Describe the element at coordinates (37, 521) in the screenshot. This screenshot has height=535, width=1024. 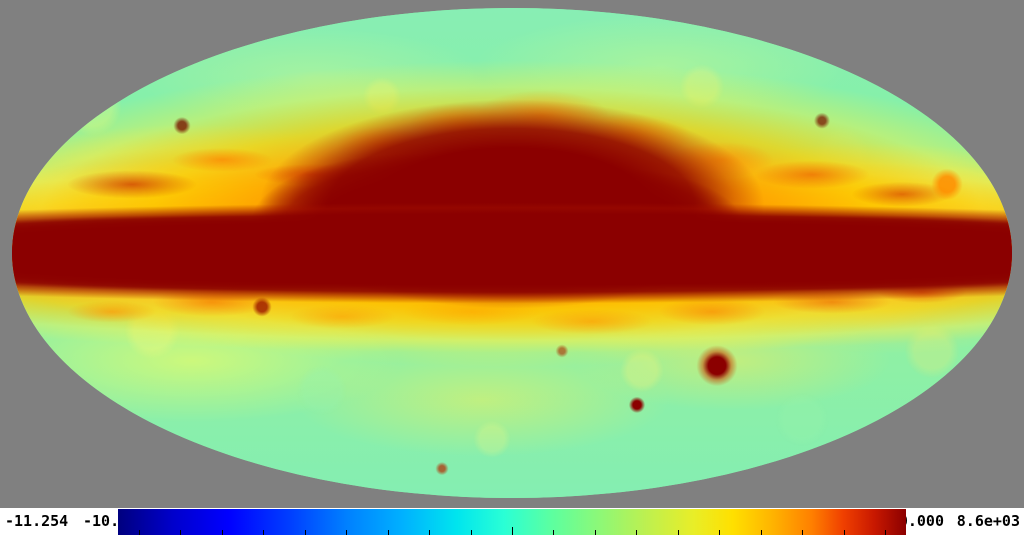
I see `colorbar-min-label: -11.254` at that location.